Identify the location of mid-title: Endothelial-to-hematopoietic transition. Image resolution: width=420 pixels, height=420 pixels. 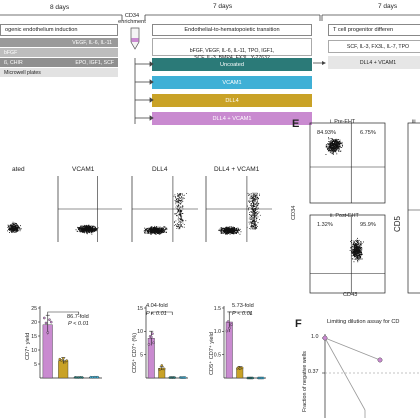
(232, 30).